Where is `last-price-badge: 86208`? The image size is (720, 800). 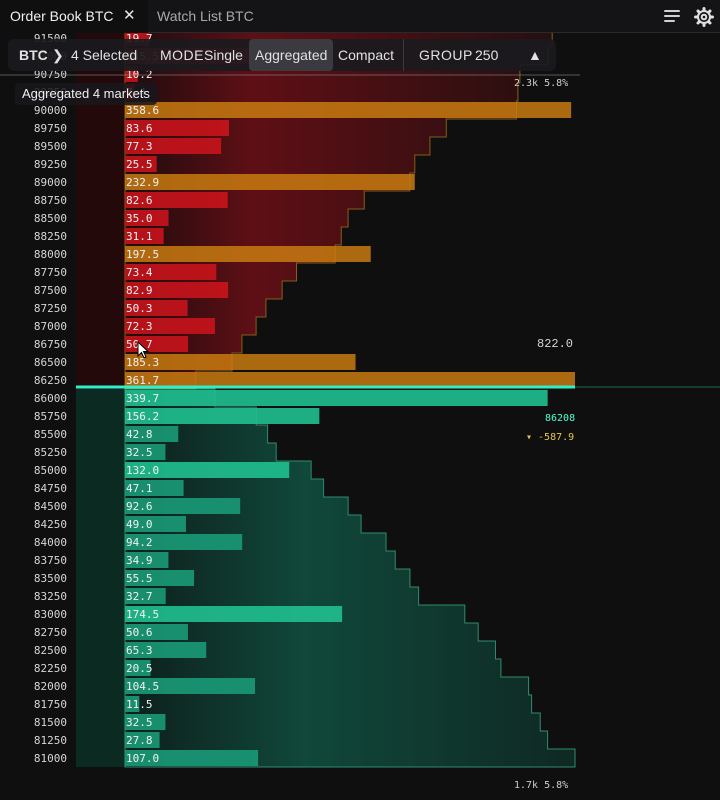 last-price-badge: 86208 is located at coordinates (560, 418).